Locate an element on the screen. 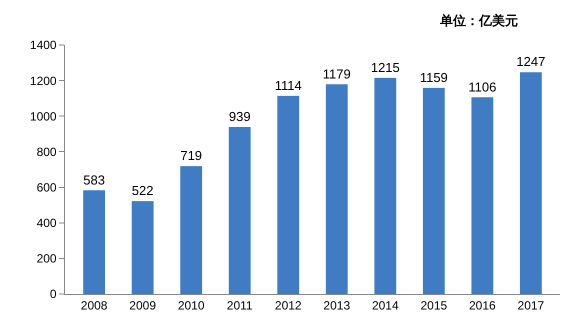 Image resolution: width=580 pixels, height=334 pixels. x-tick-label: 2012 is located at coordinates (288, 305).